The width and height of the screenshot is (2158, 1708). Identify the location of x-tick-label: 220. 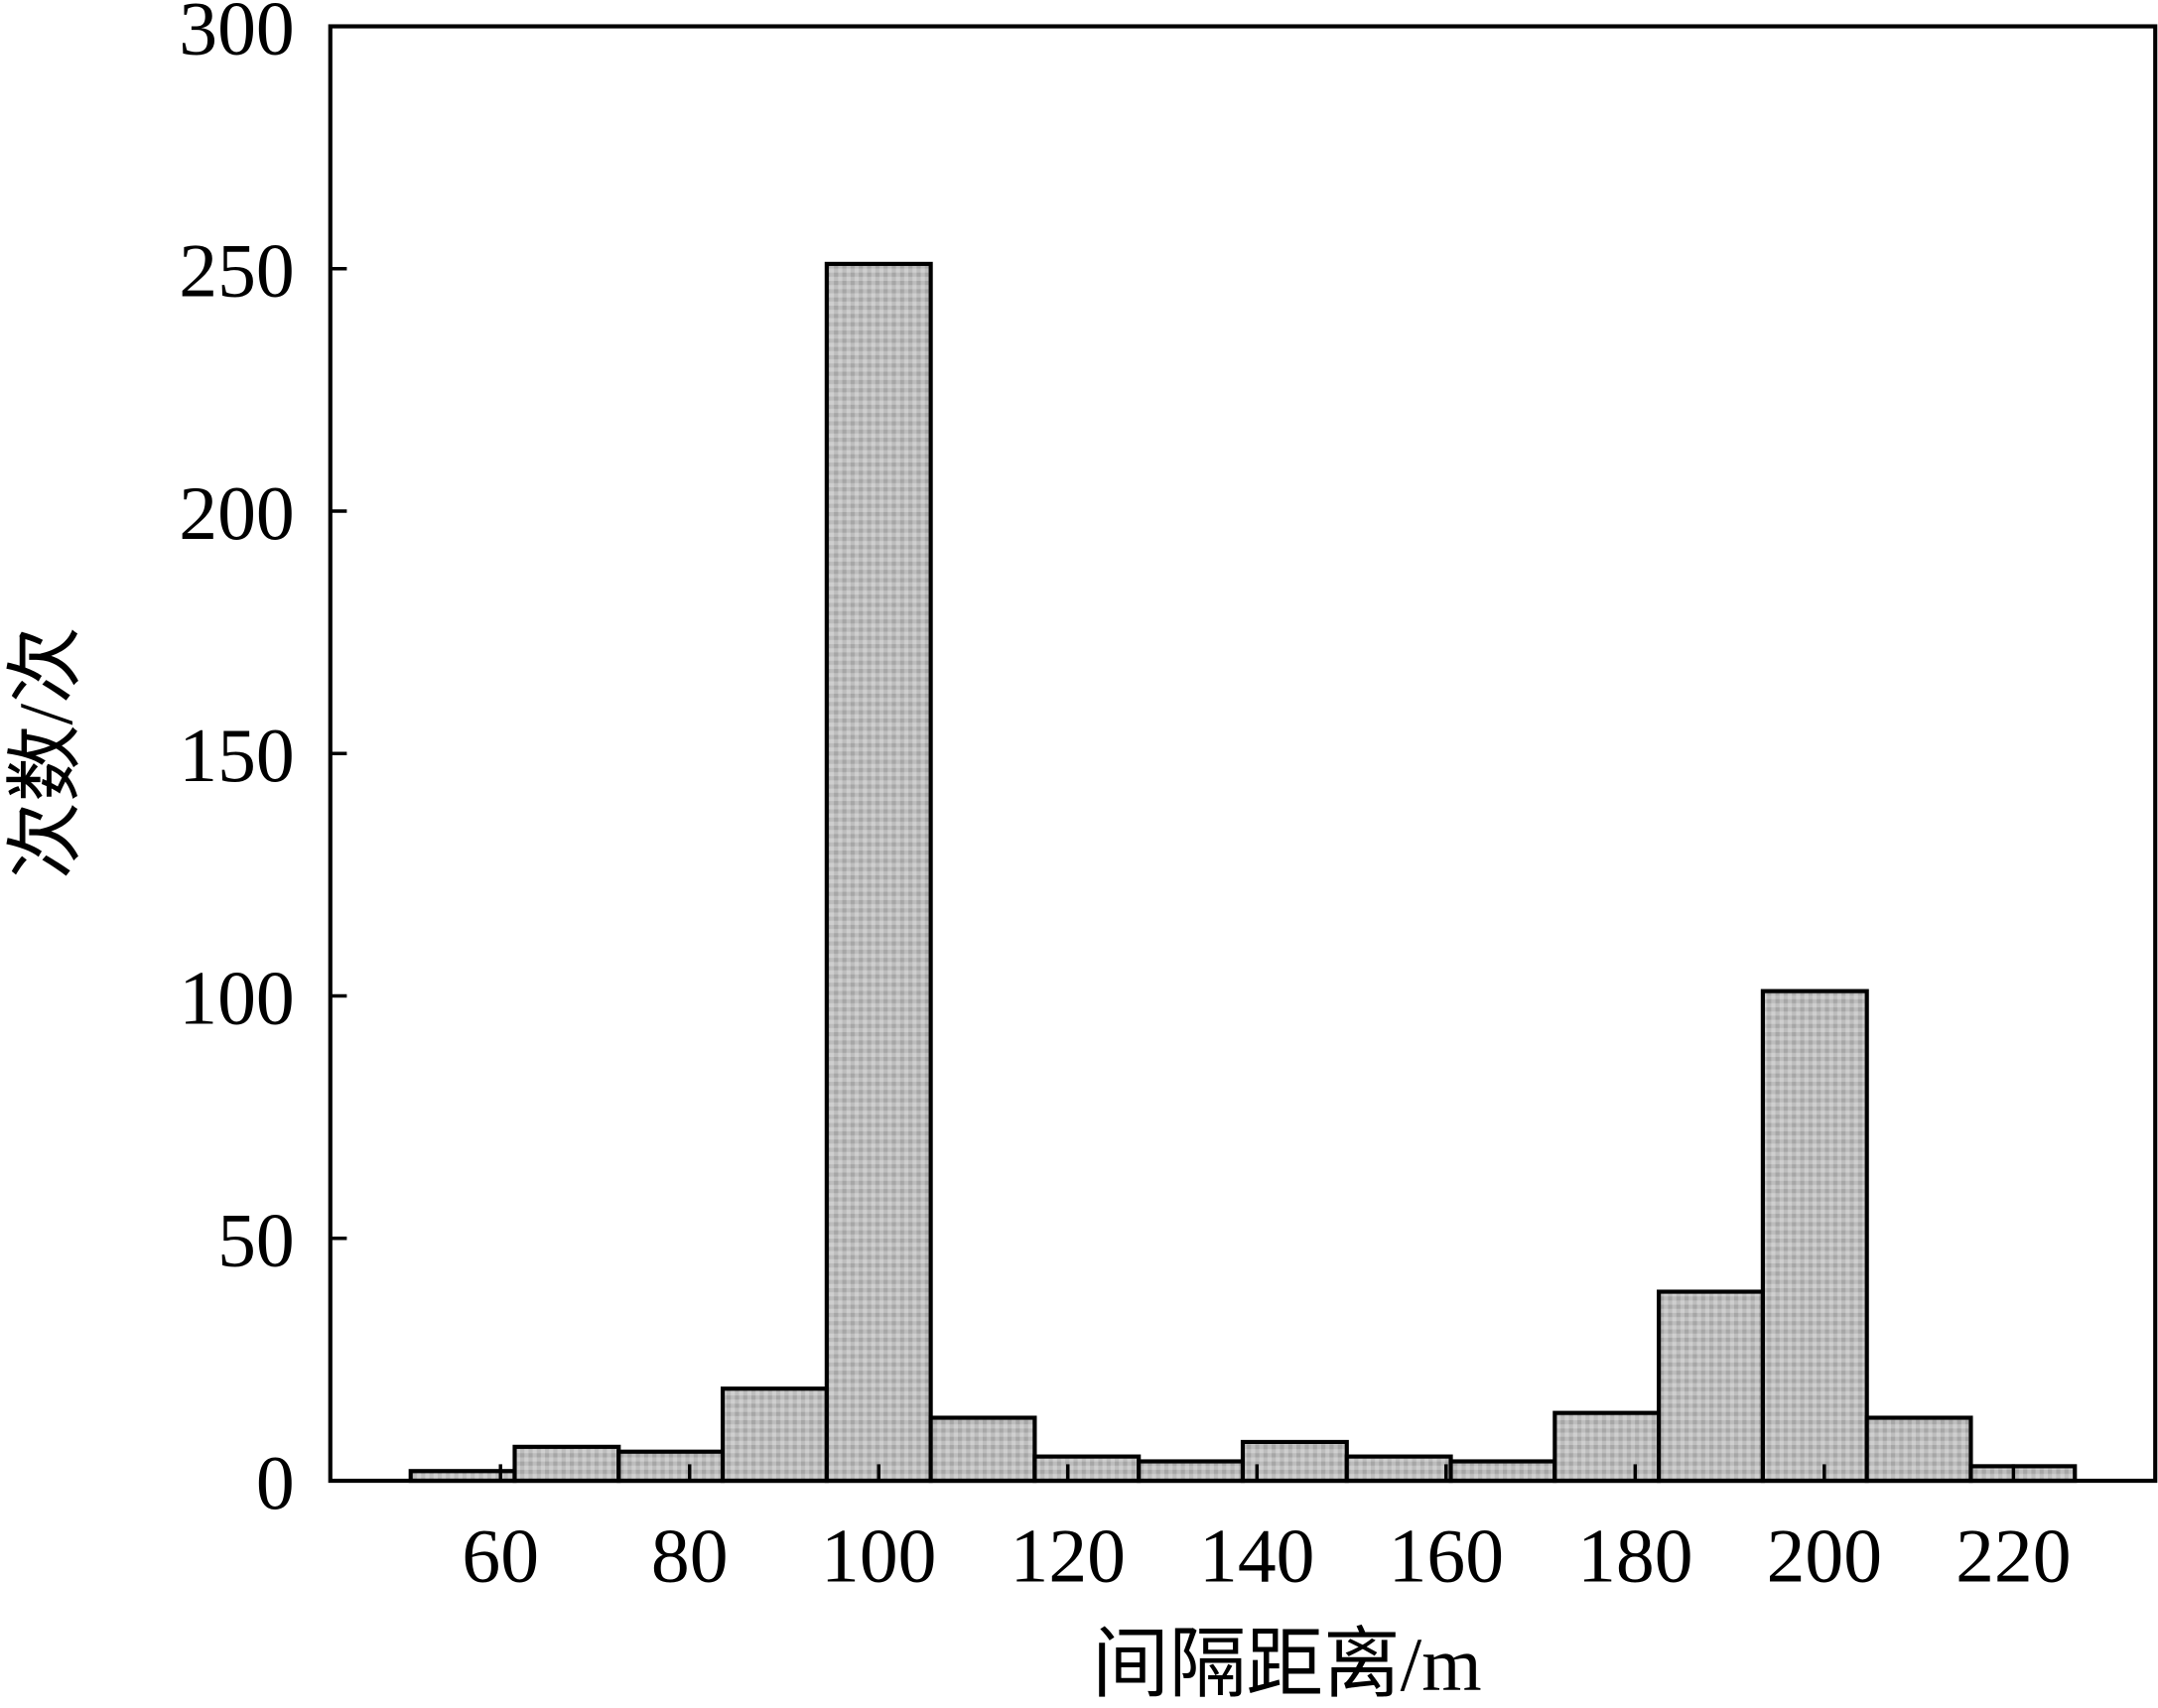
(2013, 1555).